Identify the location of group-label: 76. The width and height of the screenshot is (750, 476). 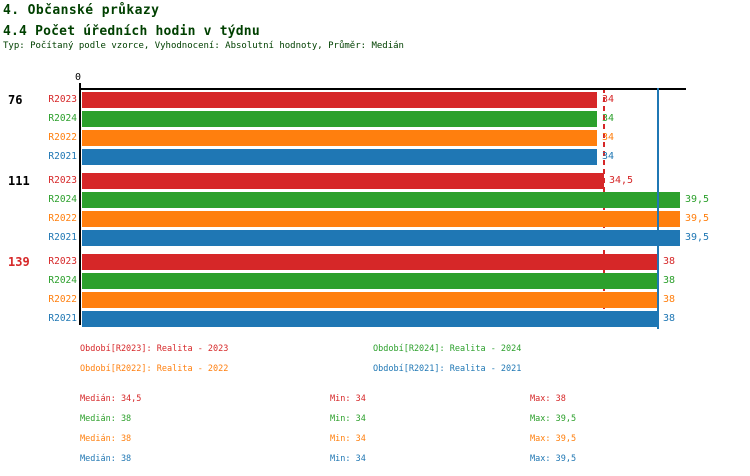
(15, 100).